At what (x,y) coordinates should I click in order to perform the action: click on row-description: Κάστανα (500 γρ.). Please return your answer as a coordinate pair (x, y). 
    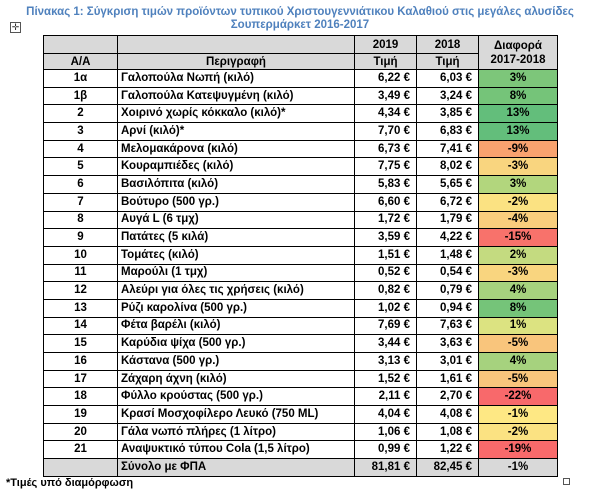
    Looking at the image, I should click on (236, 361).